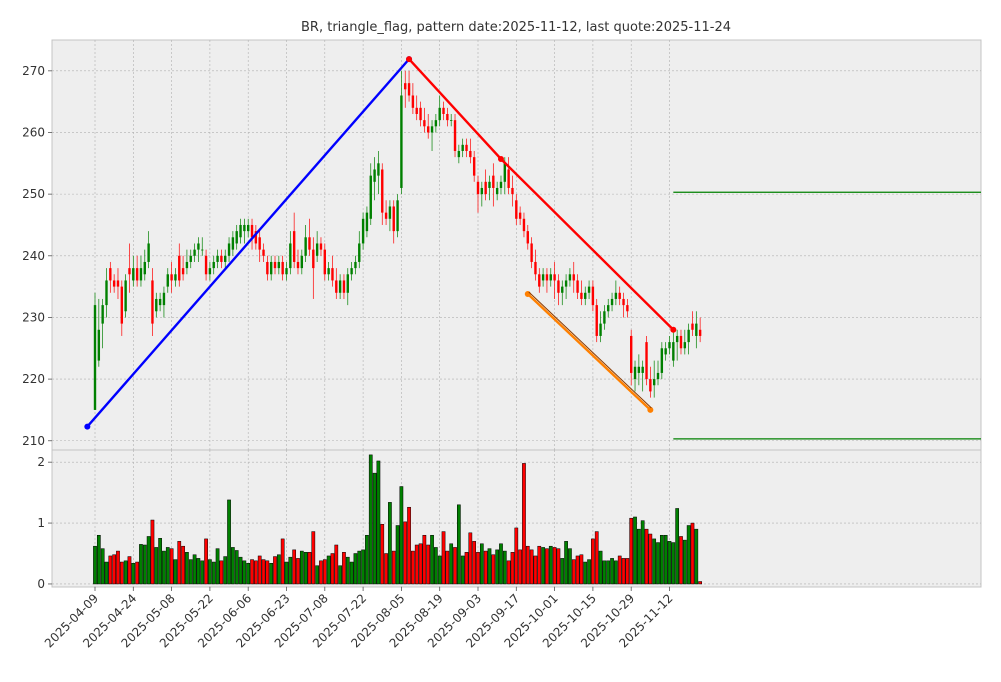 The height and width of the screenshot is (682, 1001). I want to click on price-tick-label: 230, so click(33, 317).